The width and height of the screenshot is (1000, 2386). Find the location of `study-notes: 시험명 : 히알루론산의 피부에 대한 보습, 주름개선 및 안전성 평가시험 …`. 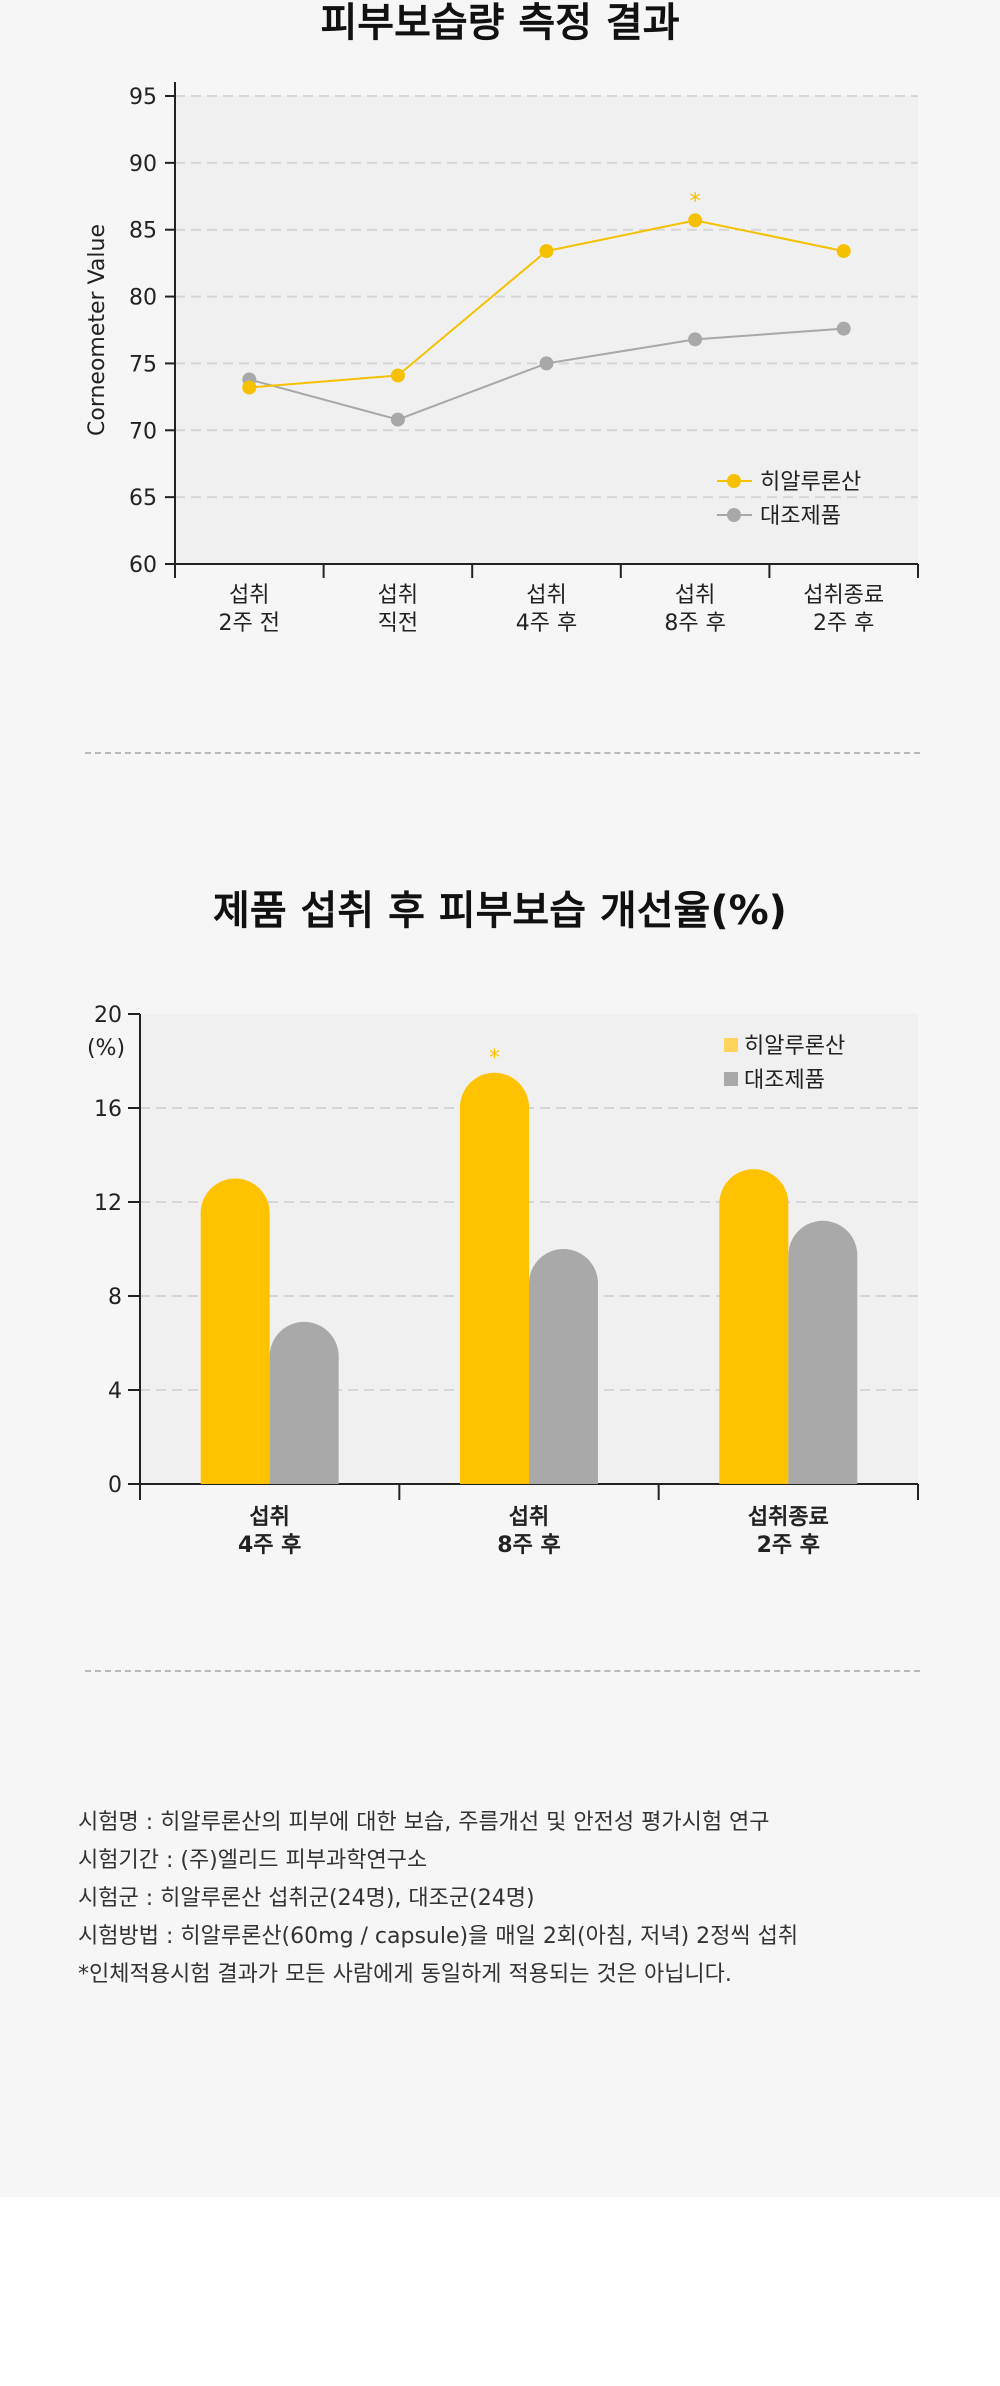

study-notes: 시험명 : 히알루론산의 피부에 대한 보습, 주름개선 및 안전성 평가시험 … is located at coordinates (518, 1899).